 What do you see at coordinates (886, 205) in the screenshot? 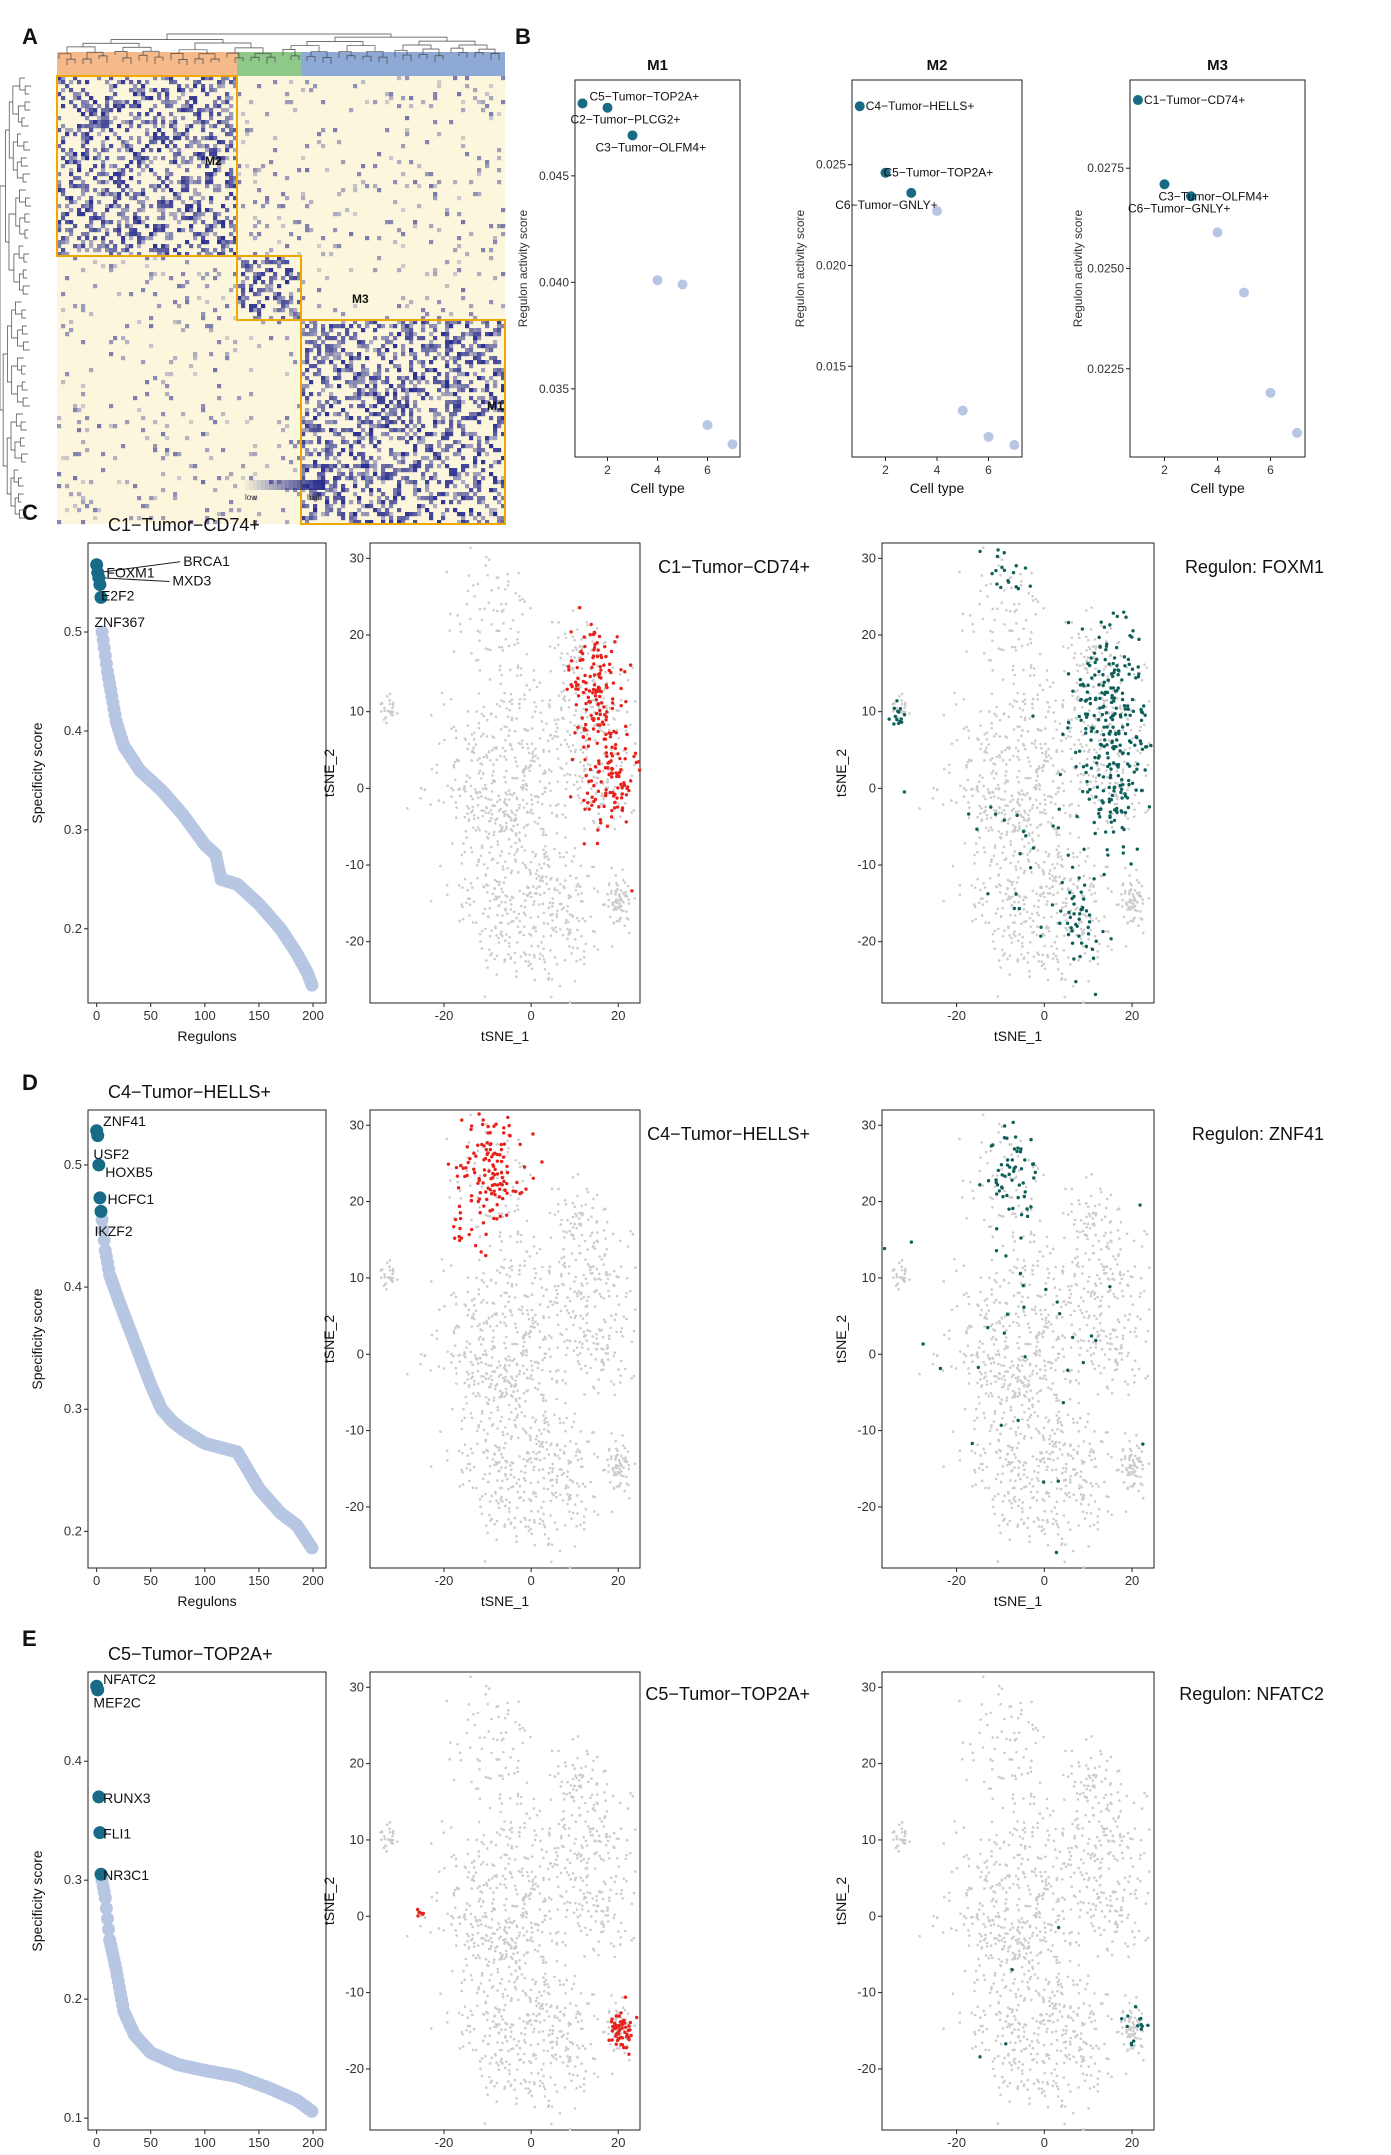
I see `point-label: C6−Tumor−GNLY+` at bounding box center [886, 205].